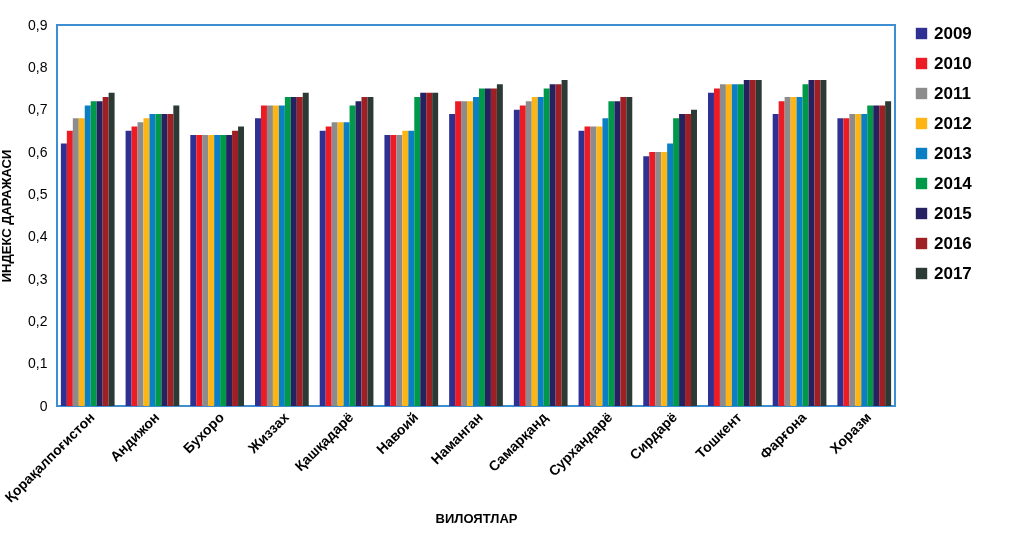 The width and height of the screenshot is (1019, 536). What do you see at coordinates (38, 66) in the screenshot?
I see `y-tick-label: 0,8` at bounding box center [38, 66].